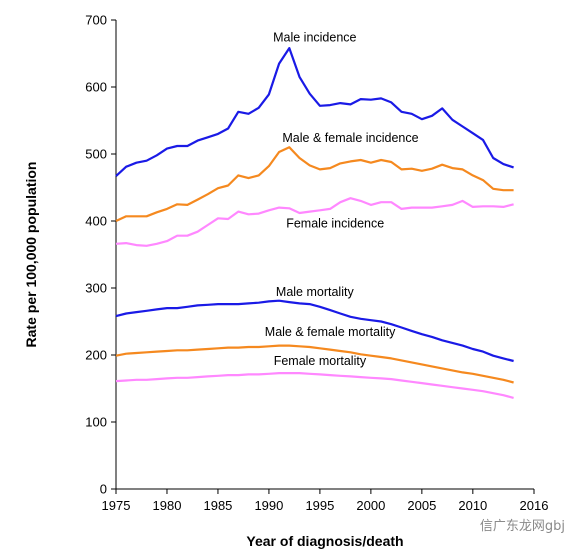  I want to click on y-tick-label: 700, so click(96, 20).